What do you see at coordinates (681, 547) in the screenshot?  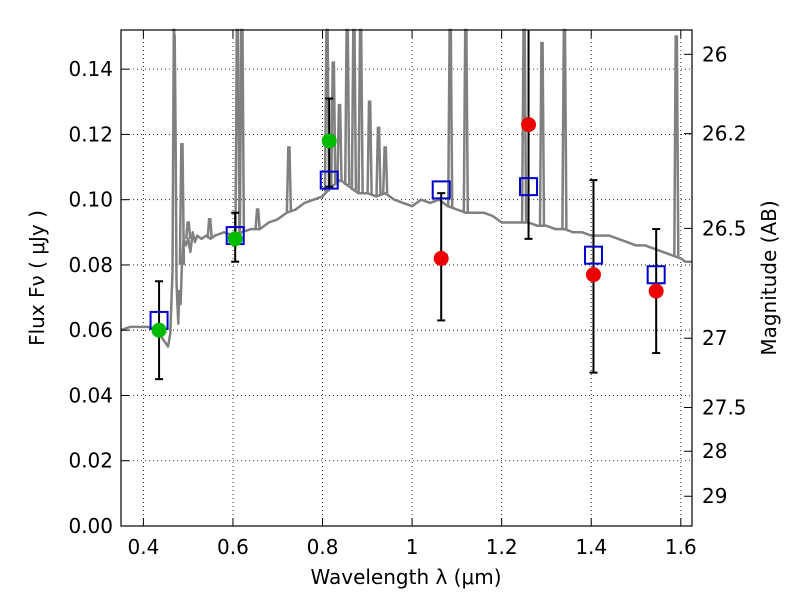 I see `x-tick-label: 1.6` at bounding box center [681, 547].